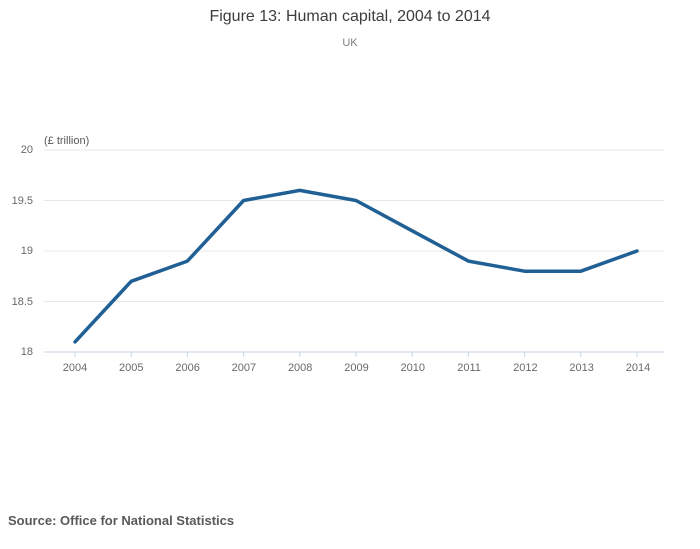 The image size is (700, 549). I want to click on y-tick-label: 18, so click(26, 352).